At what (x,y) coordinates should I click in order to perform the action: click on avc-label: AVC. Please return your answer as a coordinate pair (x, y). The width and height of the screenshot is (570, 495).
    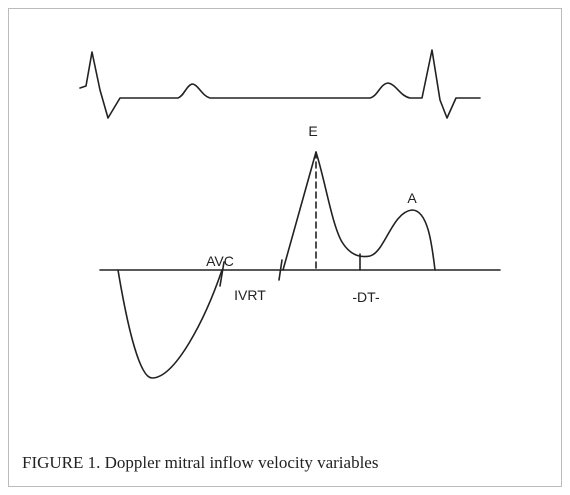
    Looking at the image, I should click on (220, 261).